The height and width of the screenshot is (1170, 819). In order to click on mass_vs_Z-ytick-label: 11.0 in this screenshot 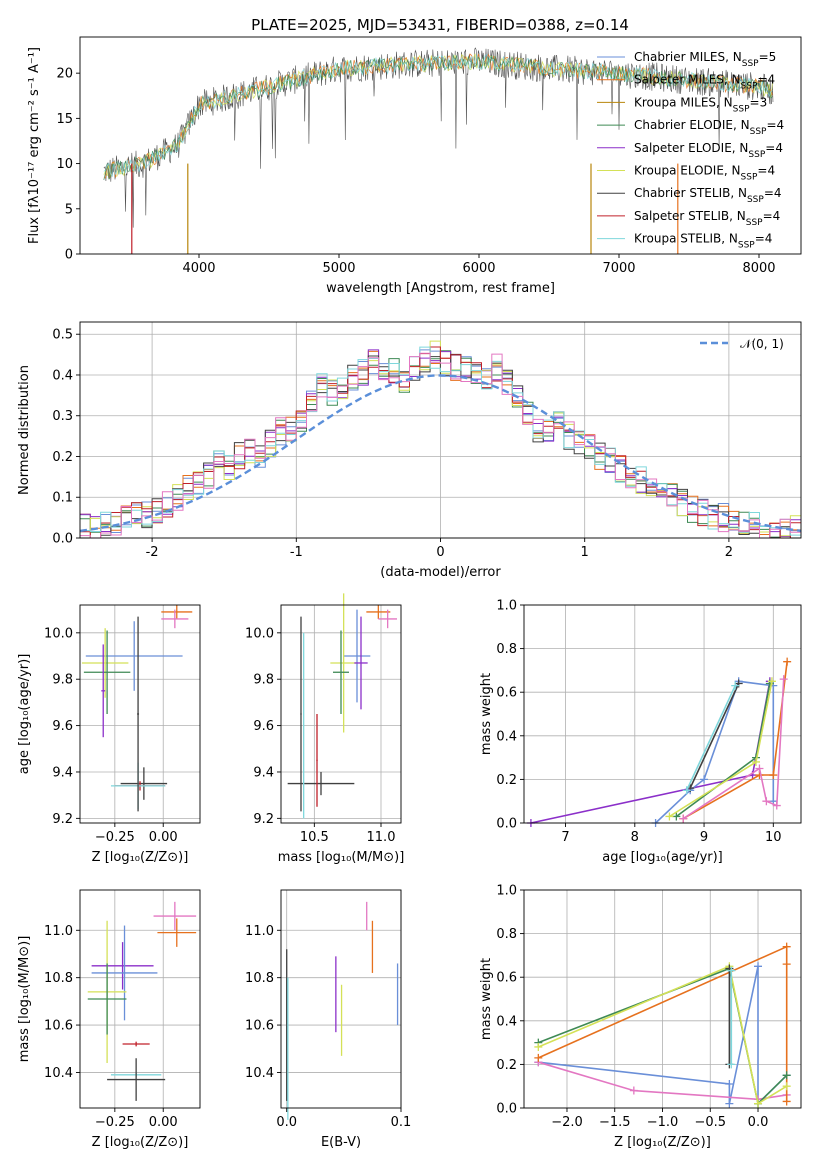, I will do `click(58, 931)`.